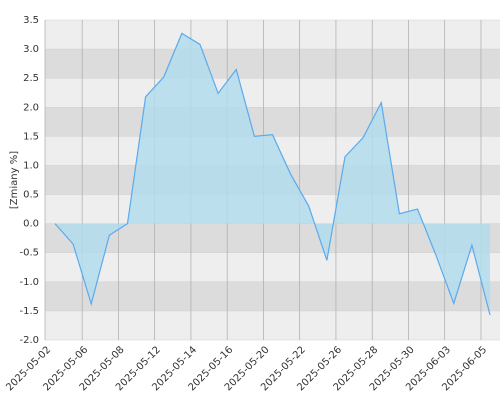  What do you see at coordinates (29, 253) in the screenshot?
I see `y-tick-label: -0.5` at bounding box center [29, 253].